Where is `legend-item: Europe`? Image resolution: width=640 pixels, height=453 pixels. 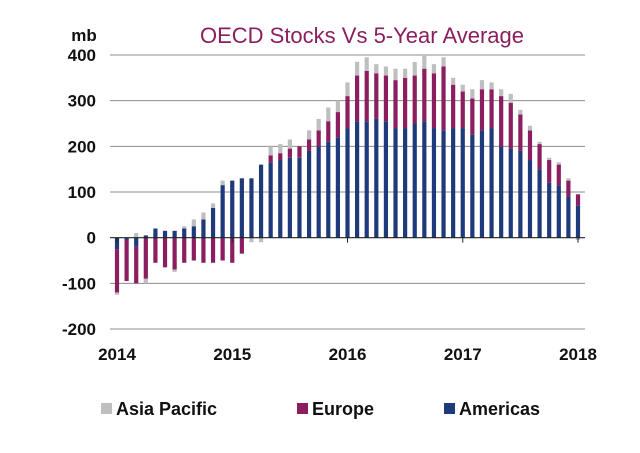 legend-item: Europe is located at coordinates (335, 409).